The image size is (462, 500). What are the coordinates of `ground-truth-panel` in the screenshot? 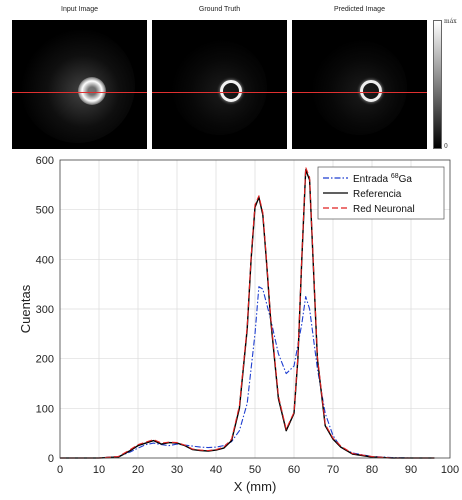 It's located at (219, 84).